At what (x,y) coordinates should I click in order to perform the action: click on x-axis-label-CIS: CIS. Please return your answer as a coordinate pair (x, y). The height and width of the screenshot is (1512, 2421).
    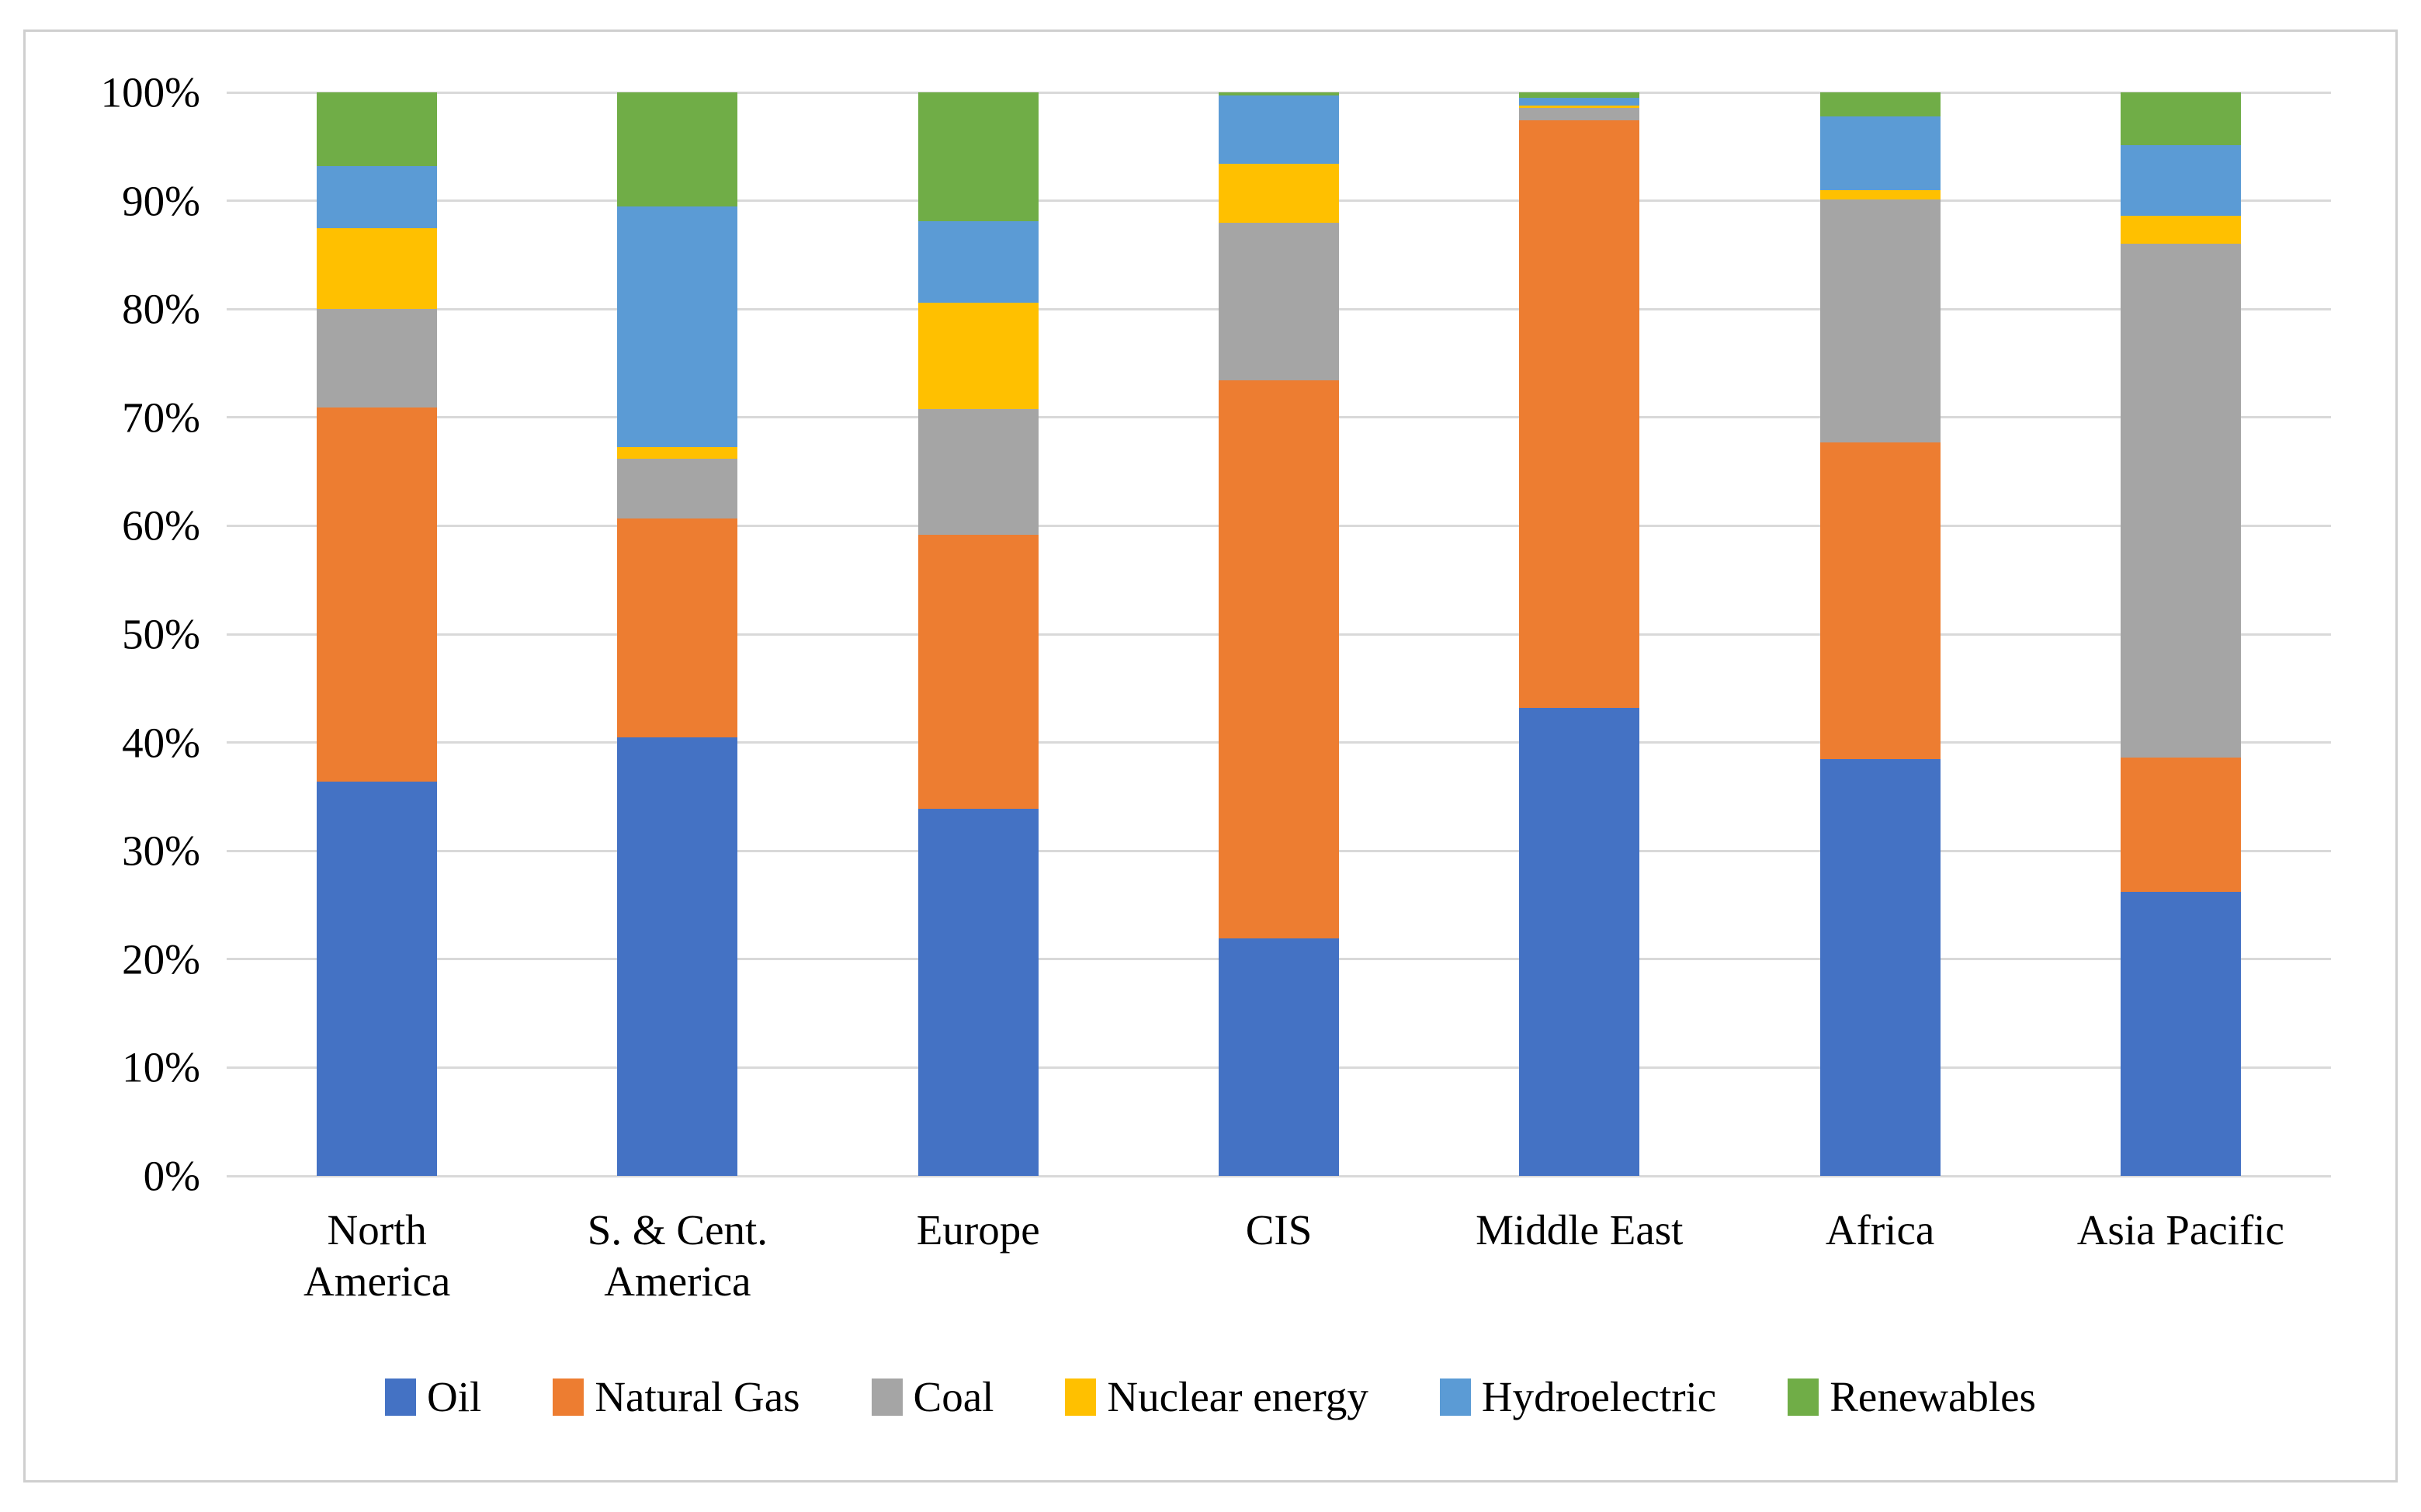
    Looking at the image, I should click on (1279, 1256).